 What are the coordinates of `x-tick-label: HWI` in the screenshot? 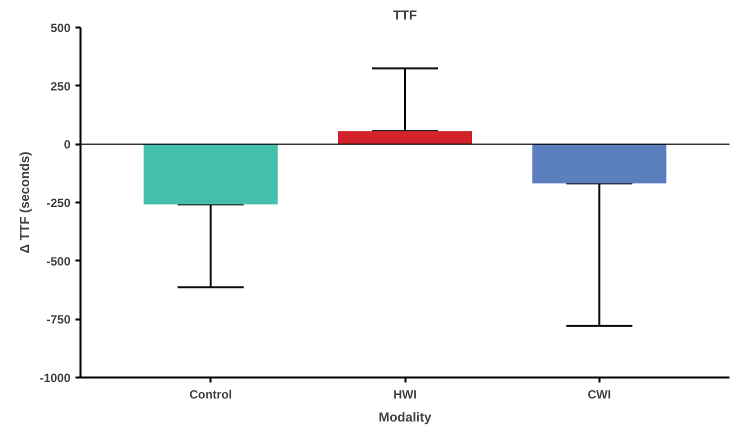 It's located at (405, 395).